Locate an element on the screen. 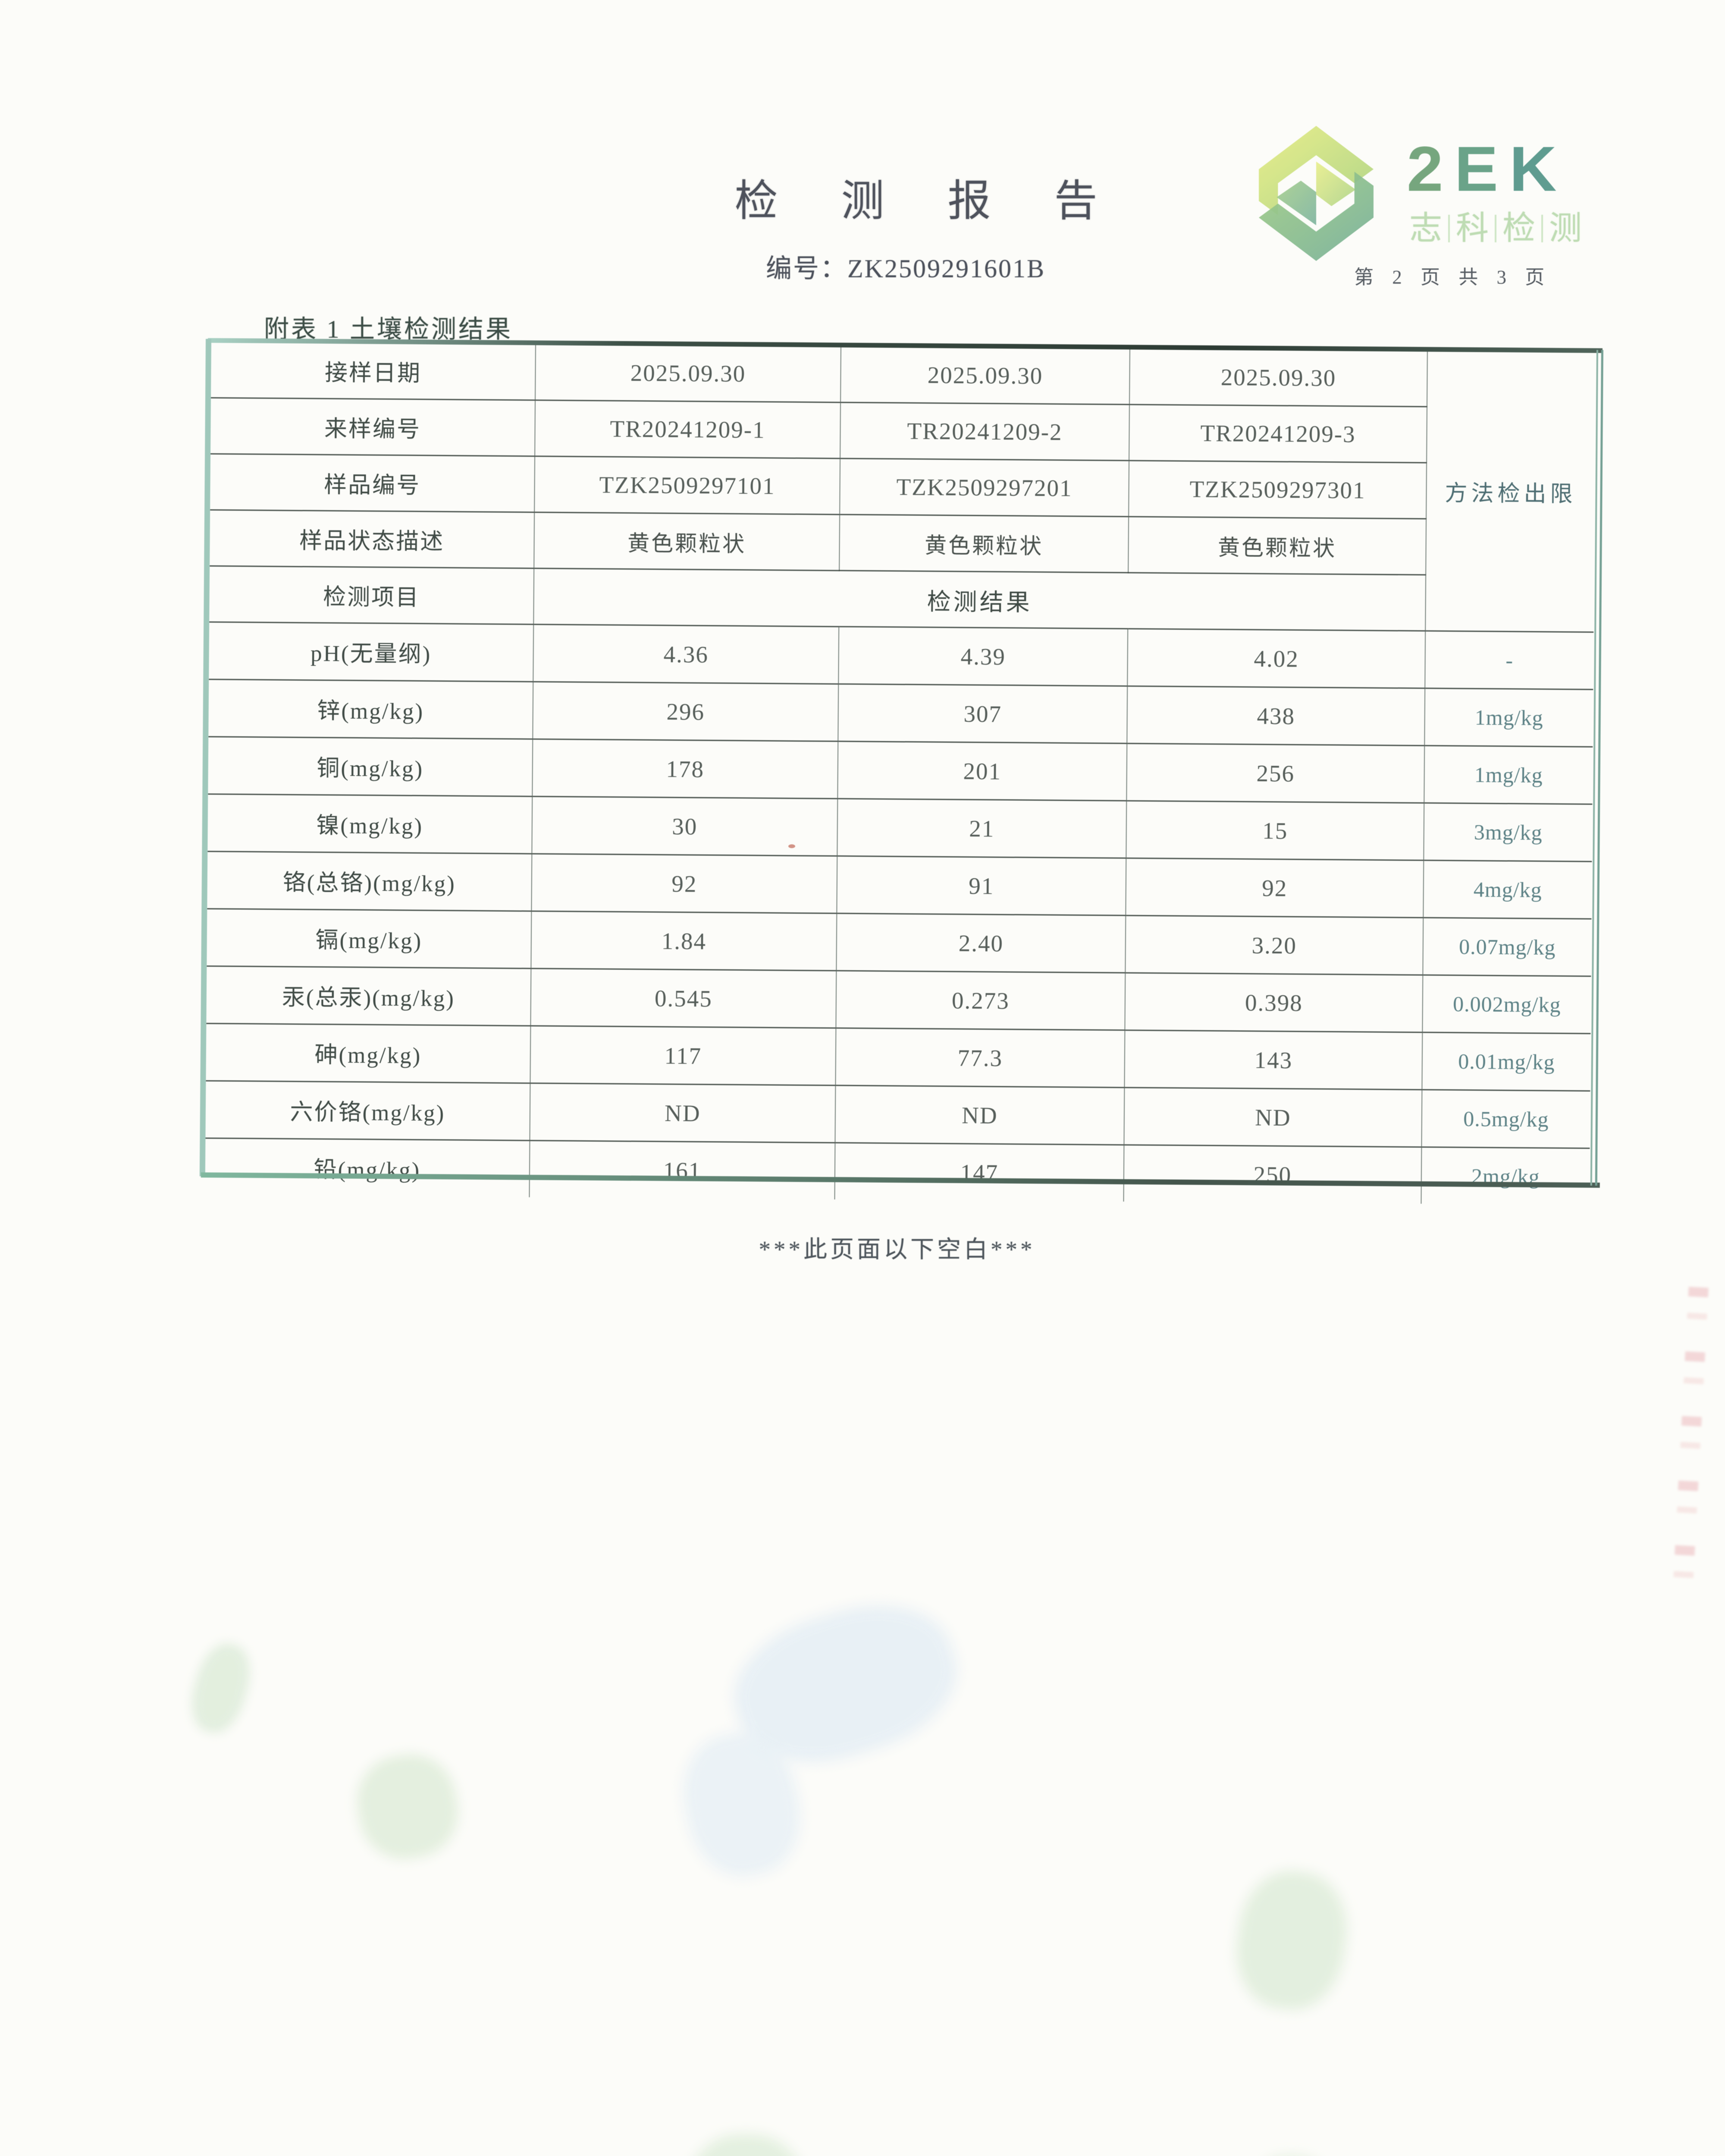 The width and height of the screenshot is (1725, 2156). value-cell: 143 is located at coordinates (1273, 1060).